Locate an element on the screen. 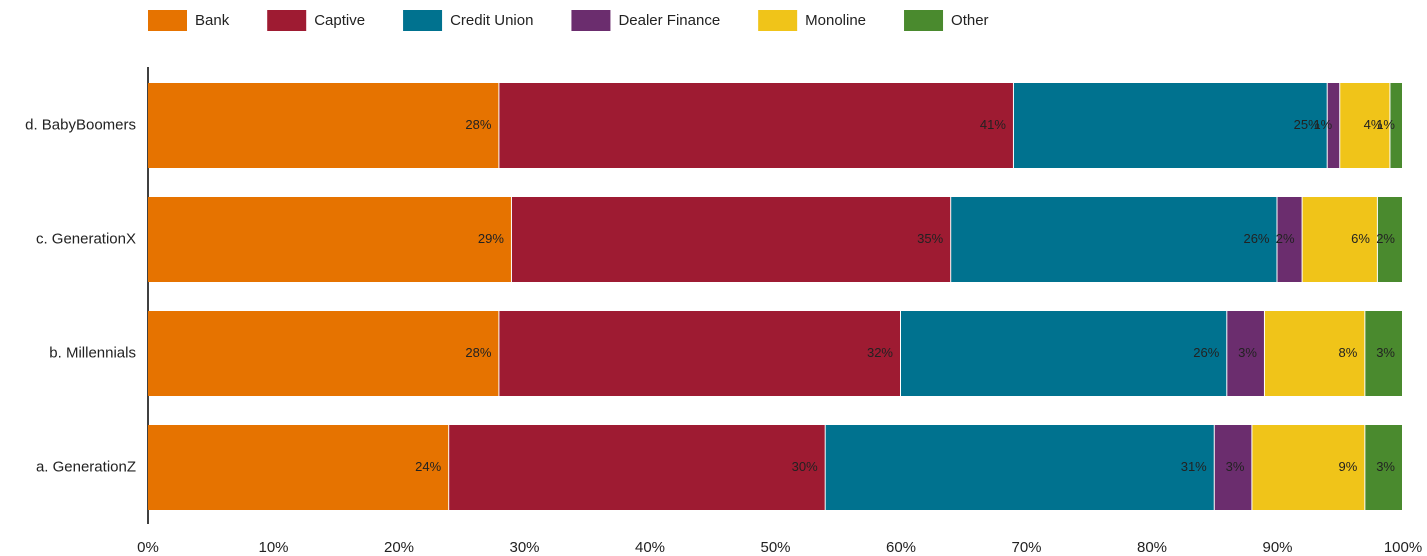  y-tick-label: b. Millennials is located at coordinates (92, 352).